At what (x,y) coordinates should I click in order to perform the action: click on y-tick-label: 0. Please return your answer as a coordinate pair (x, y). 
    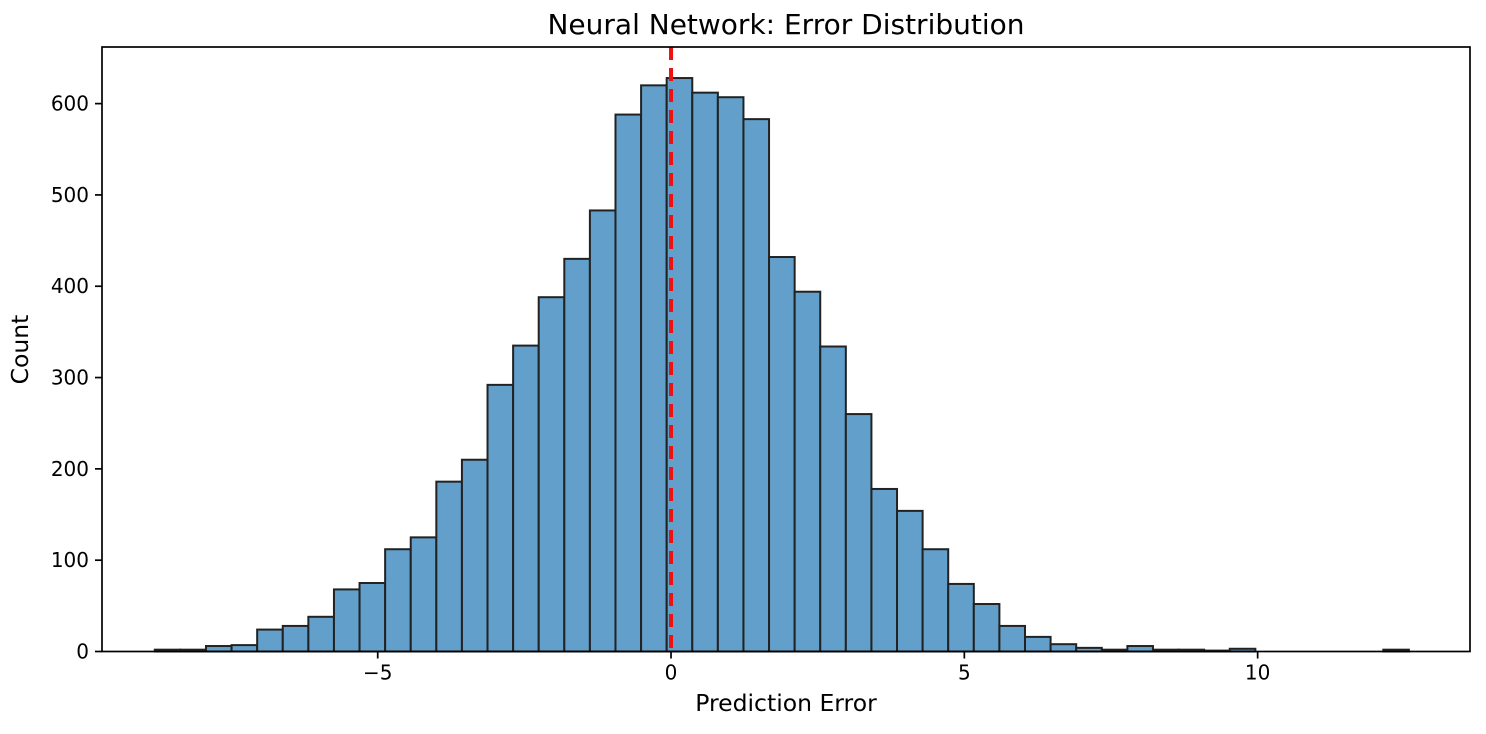
    Looking at the image, I should click on (82, 652).